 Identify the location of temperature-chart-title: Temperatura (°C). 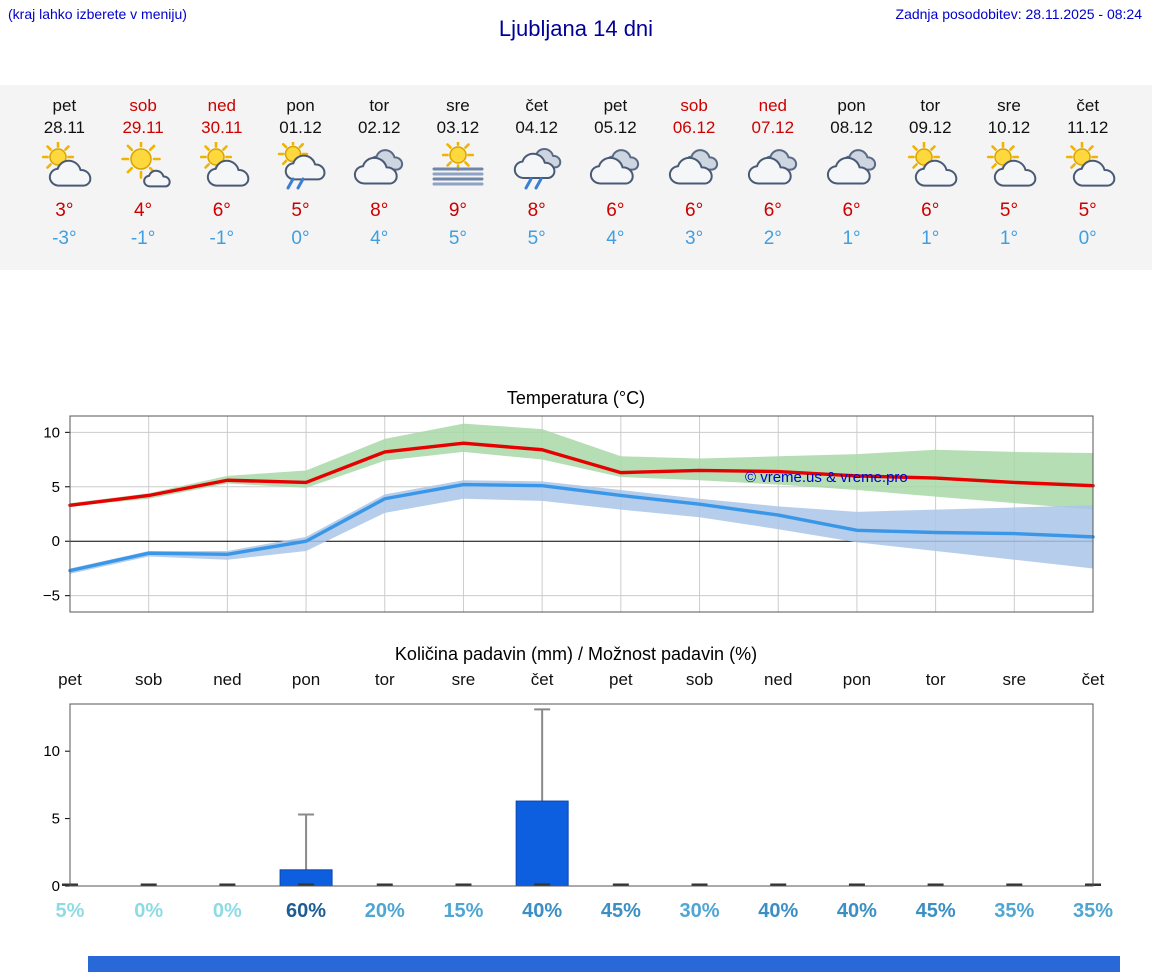
(576, 398).